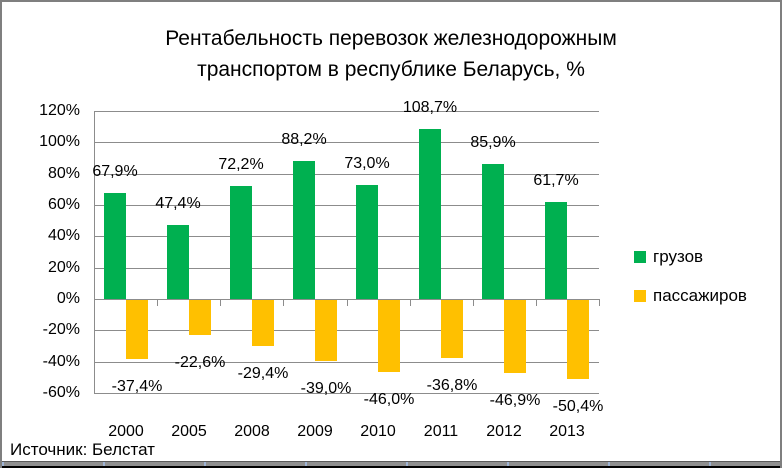  I want to click on chart-title-line2: транспортом в республике Беларусь, %, so click(391, 69).